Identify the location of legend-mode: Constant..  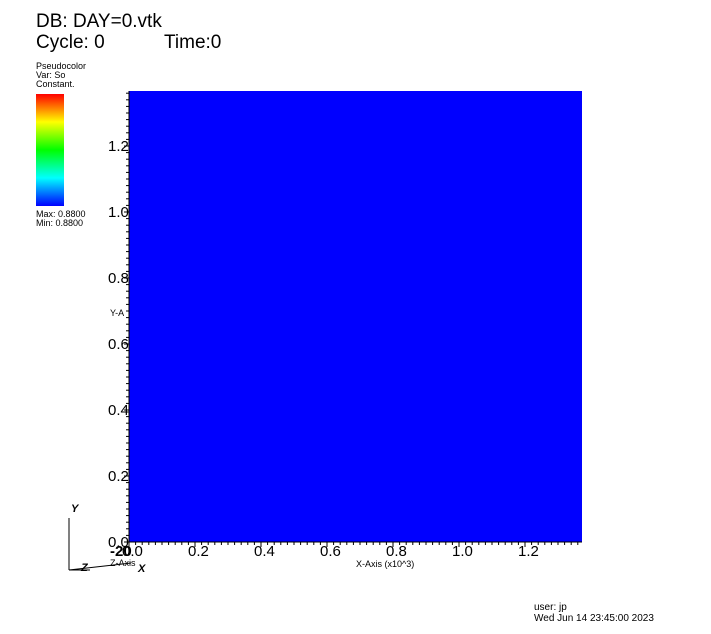
(55, 84).